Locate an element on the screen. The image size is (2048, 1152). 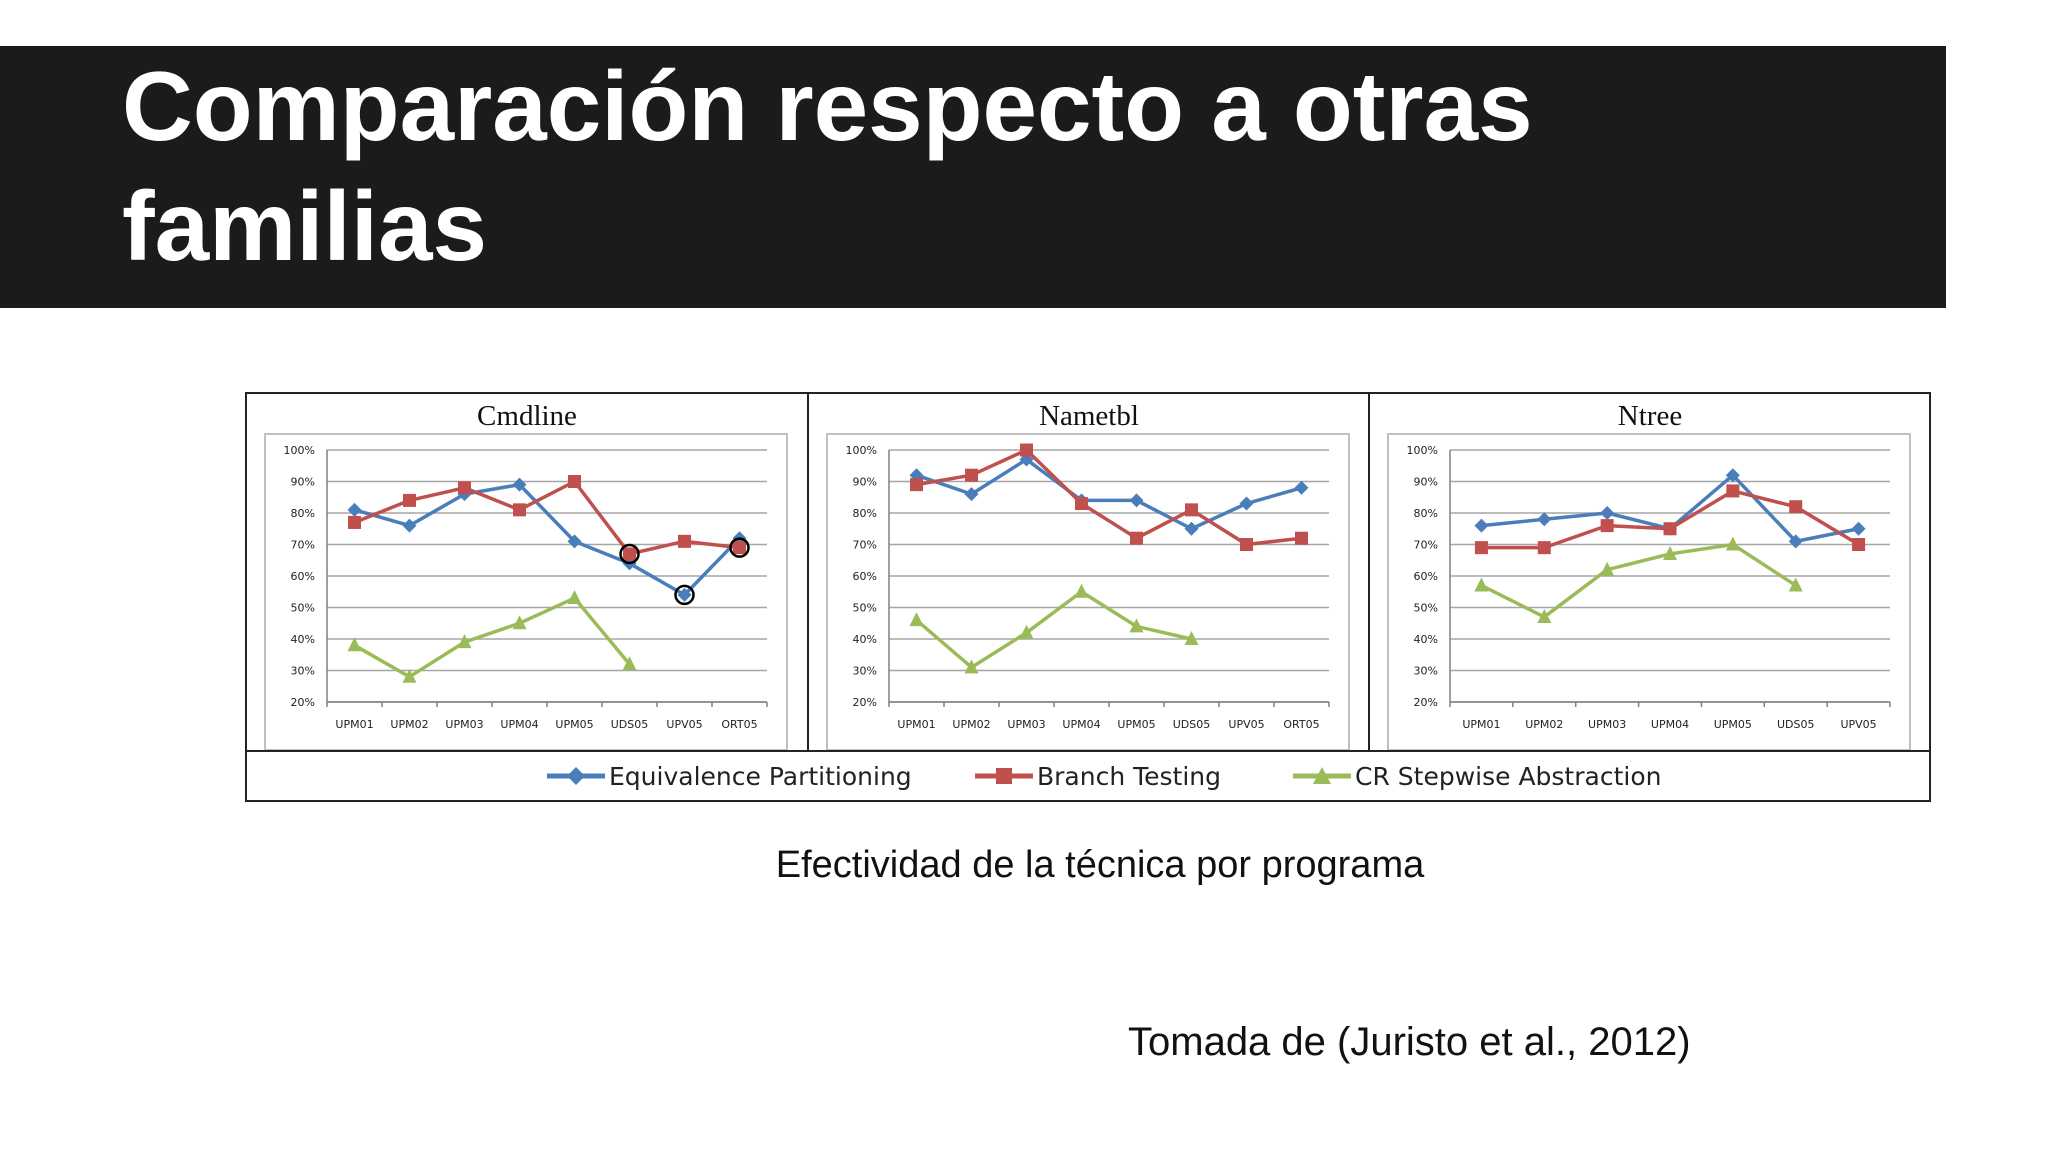
chart-title: Nametbl is located at coordinates (1089, 416).